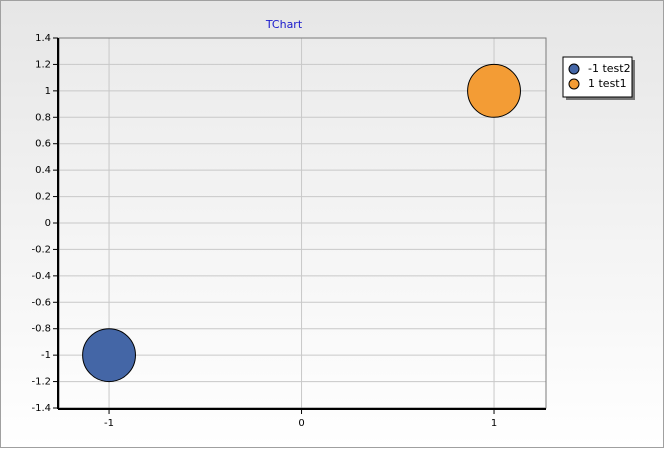 This screenshot has width=665, height=449. I want to click on y-tick-label: 0.2, so click(43, 197).